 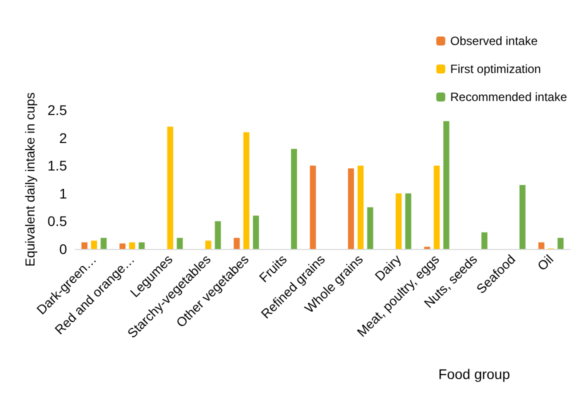 I want to click on y-tick-label: 0, so click(x=63, y=249).